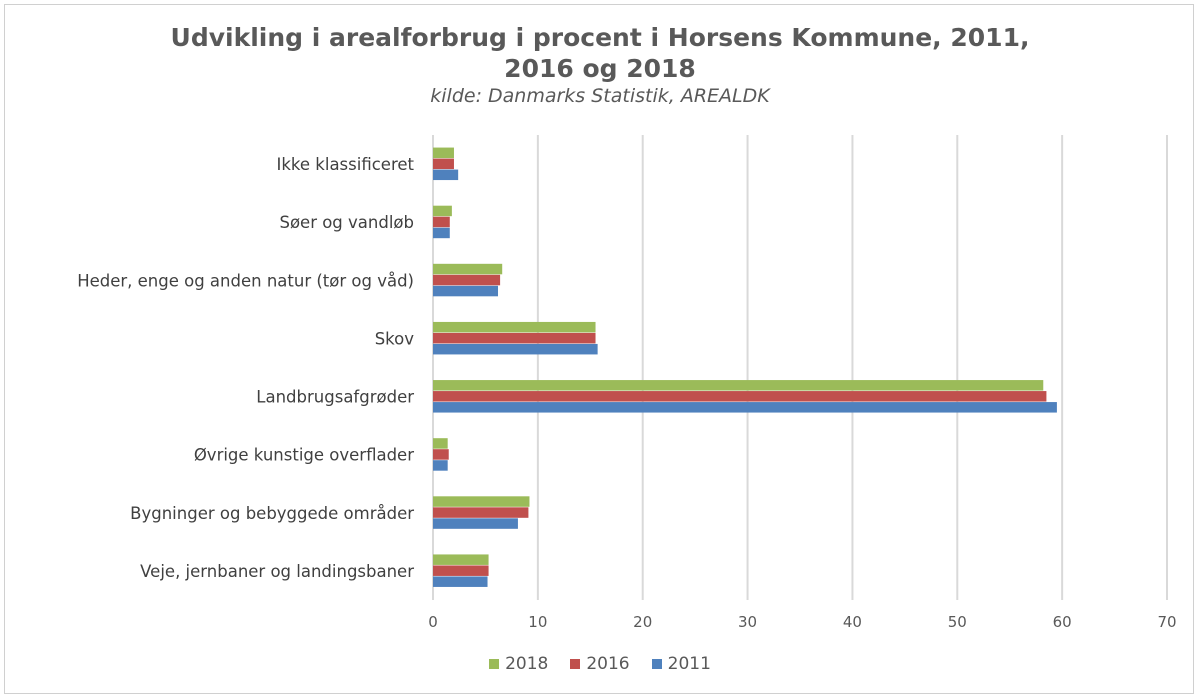 Image resolution: width=1200 pixels, height=700 pixels. Describe the element at coordinates (245, 280) in the screenshot. I see `category-label: Heder, enge og anden natur (tør og våd)` at that location.